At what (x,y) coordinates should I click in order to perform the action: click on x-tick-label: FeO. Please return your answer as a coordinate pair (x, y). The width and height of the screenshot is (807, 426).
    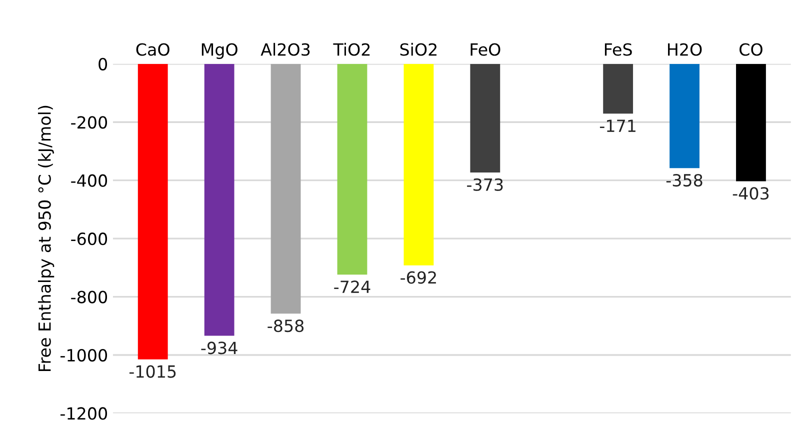
    Looking at the image, I should click on (485, 49).